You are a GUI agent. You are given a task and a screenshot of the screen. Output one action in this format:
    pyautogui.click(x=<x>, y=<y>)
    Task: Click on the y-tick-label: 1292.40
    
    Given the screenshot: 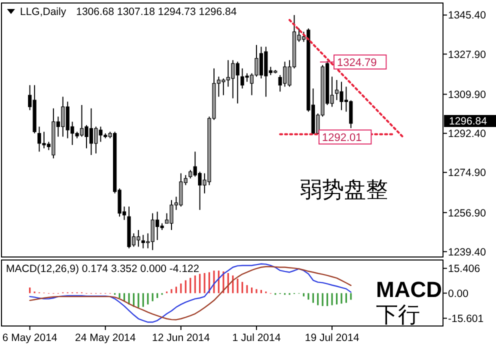 What is the action you would take?
    pyautogui.click(x=467, y=134)
    